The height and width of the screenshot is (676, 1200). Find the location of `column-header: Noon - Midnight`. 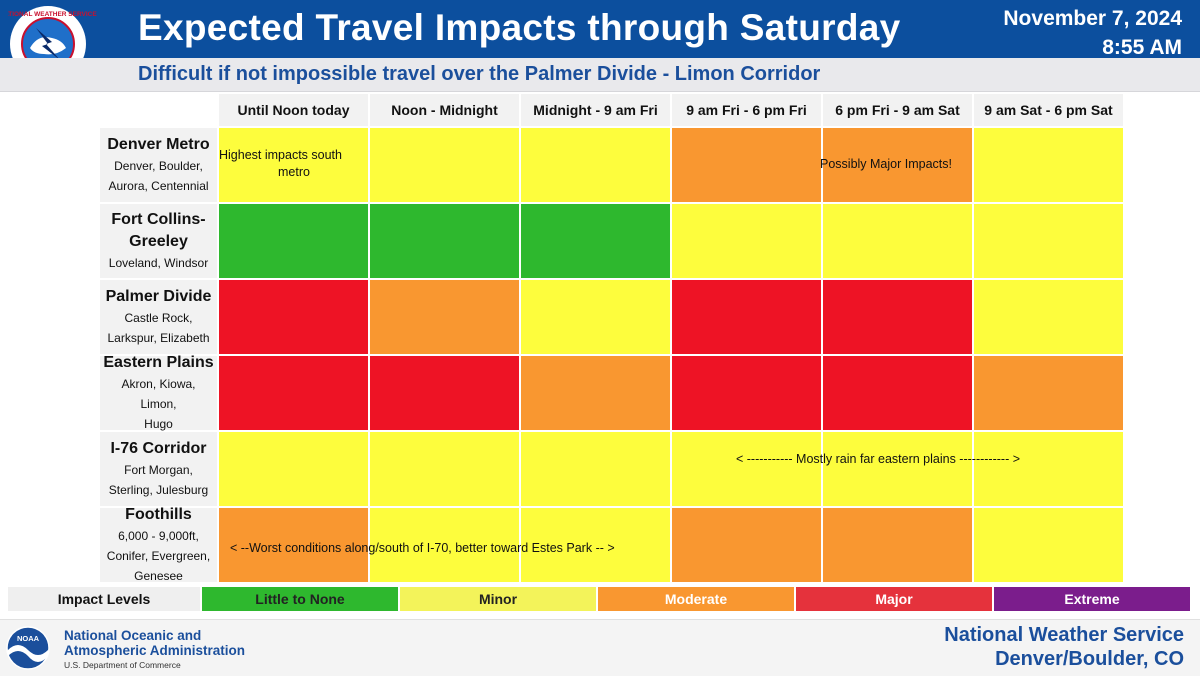

column-header: Noon - Midnight is located at coordinates (444, 110).